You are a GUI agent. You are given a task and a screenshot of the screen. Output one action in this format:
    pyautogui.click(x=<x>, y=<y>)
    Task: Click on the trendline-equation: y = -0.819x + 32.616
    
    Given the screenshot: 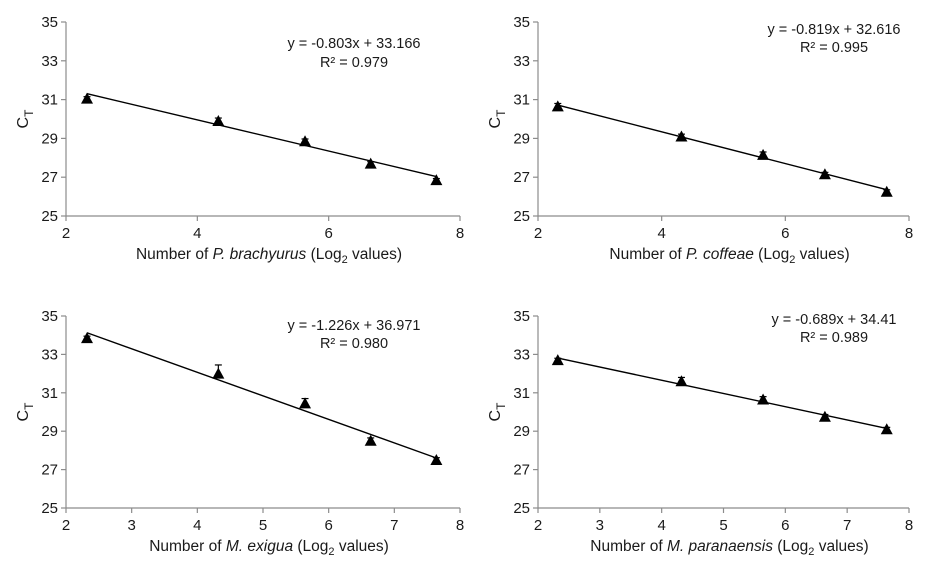 What is the action you would take?
    pyautogui.click(x=833, y=30)
    